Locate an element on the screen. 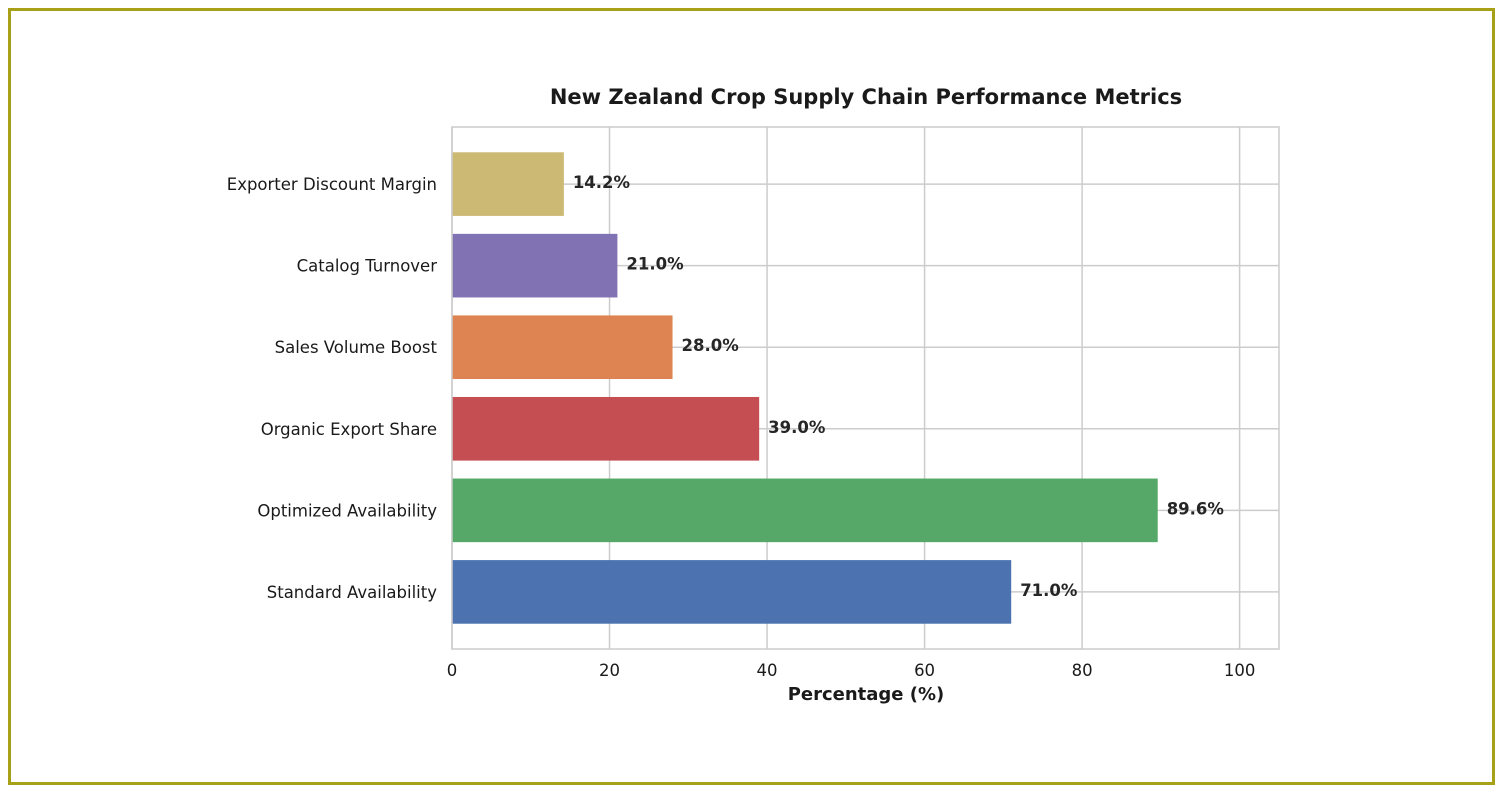 This screenshot has height=793, width=1503. data-label: 28.0% is located at coordinates (711, 345).